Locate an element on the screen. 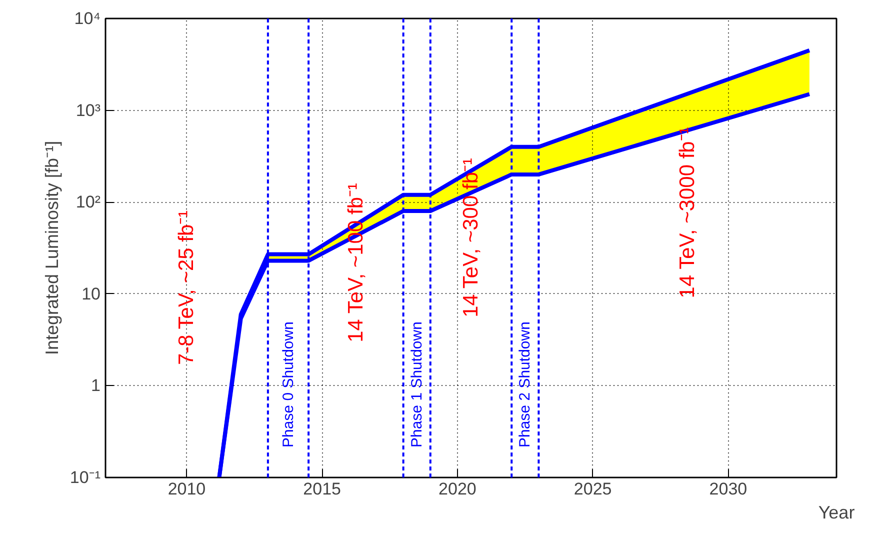 The height and width of the screenshot is (534, 870). annotation: 14 TeV, ~3000 fb⁻¹ is located at coordinates (688, 212).